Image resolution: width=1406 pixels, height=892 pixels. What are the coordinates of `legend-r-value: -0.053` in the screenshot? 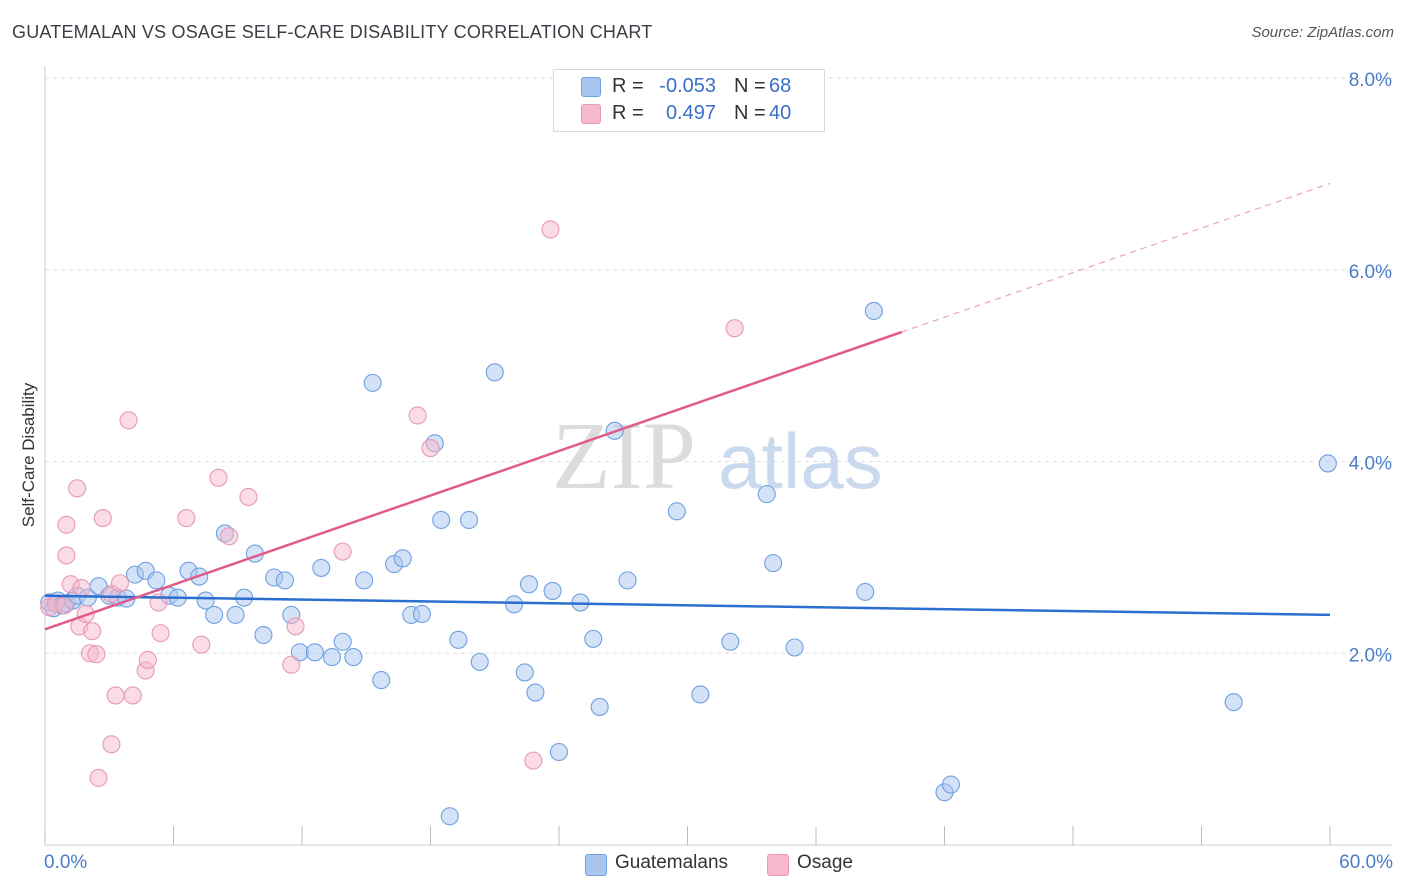 It's located at (687, 86).